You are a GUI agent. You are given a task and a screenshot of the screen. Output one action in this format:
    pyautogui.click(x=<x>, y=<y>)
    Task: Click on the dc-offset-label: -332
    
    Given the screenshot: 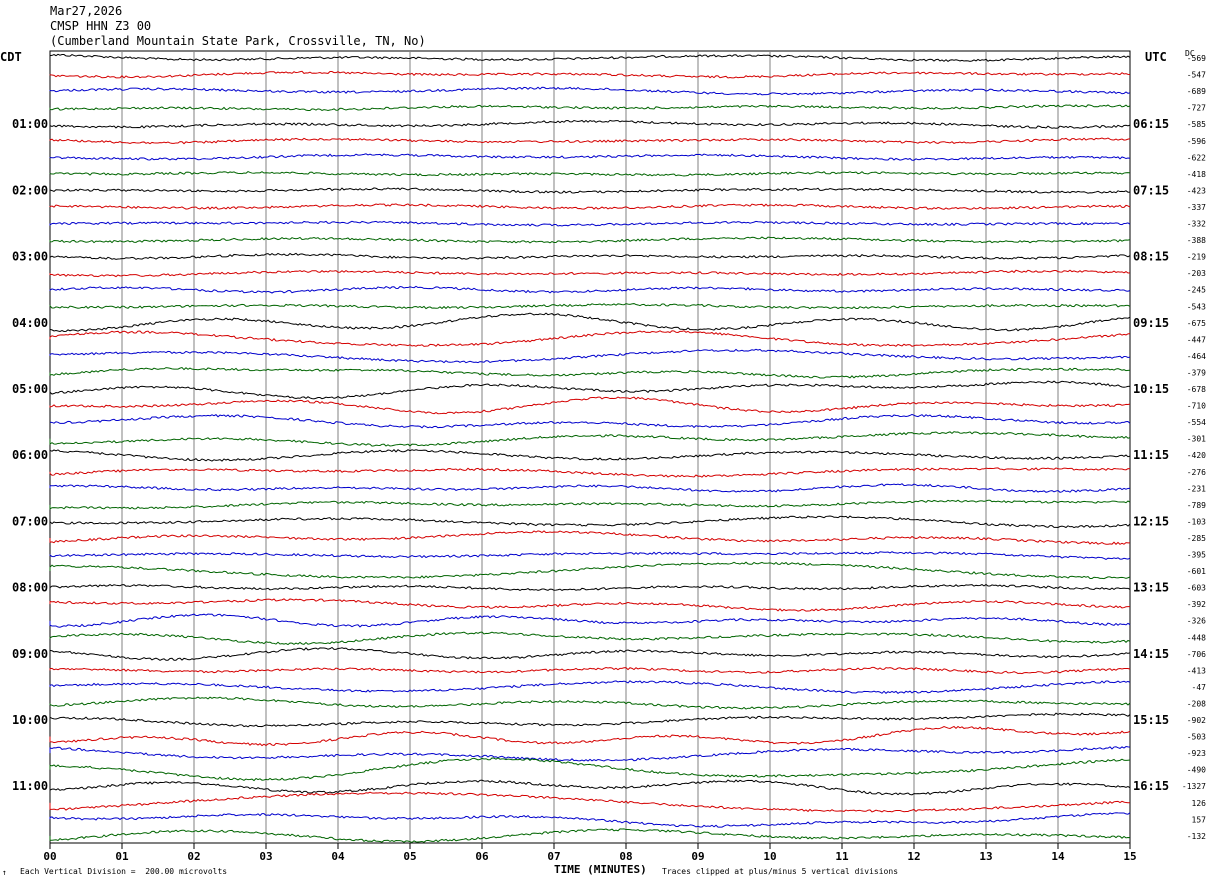 What is the action you would take?
    pyautogui.click(x=1196, y=224)
    